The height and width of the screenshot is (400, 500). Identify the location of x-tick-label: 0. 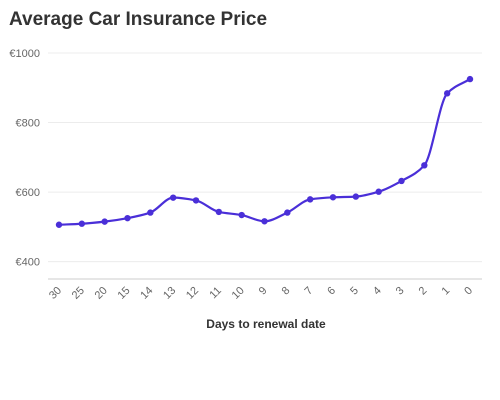
(468, 291).